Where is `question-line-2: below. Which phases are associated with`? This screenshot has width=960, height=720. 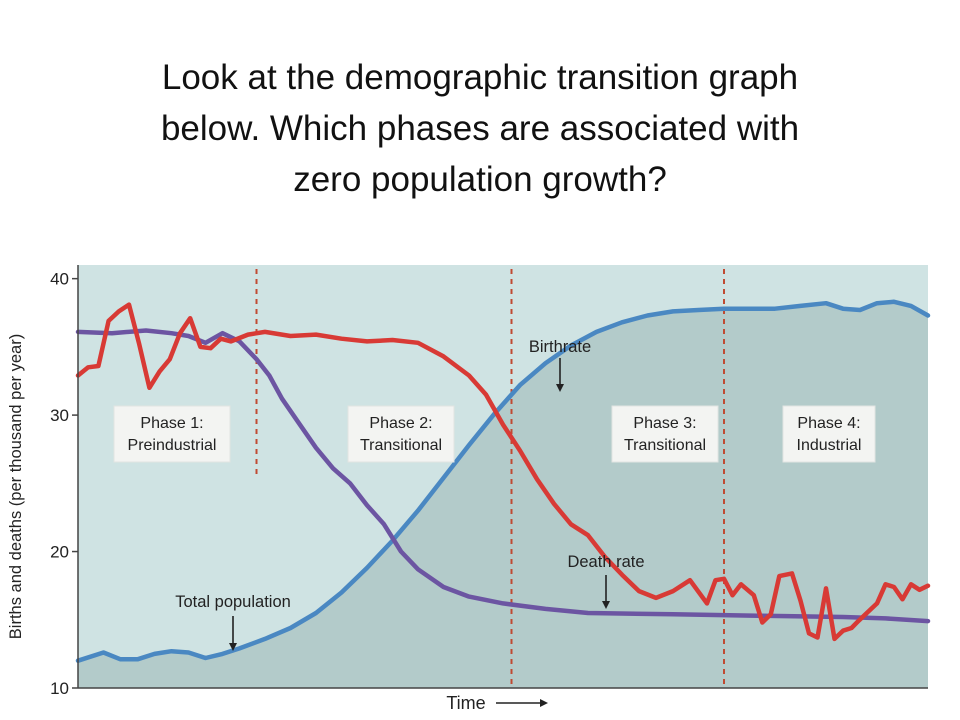
question-line-2: below. Which phases are associated with is located at coordinates (480, 128).